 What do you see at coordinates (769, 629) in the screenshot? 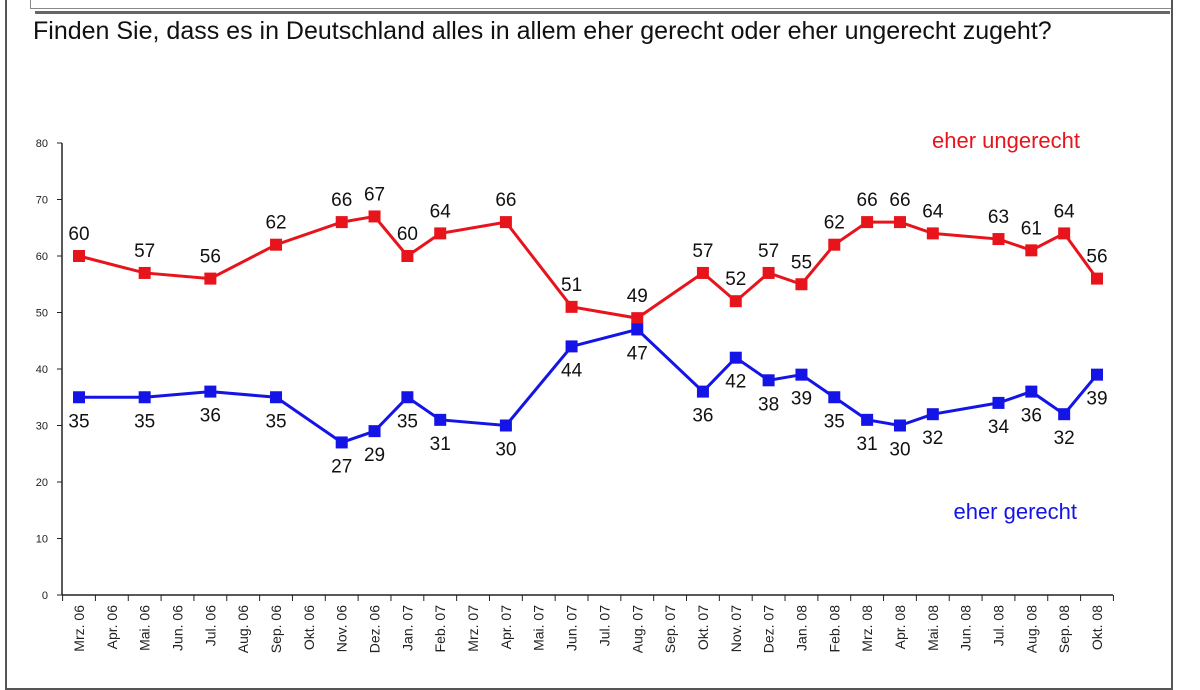
I see `x-tick-label: Dez. 07` at bounding box center [769, 629].